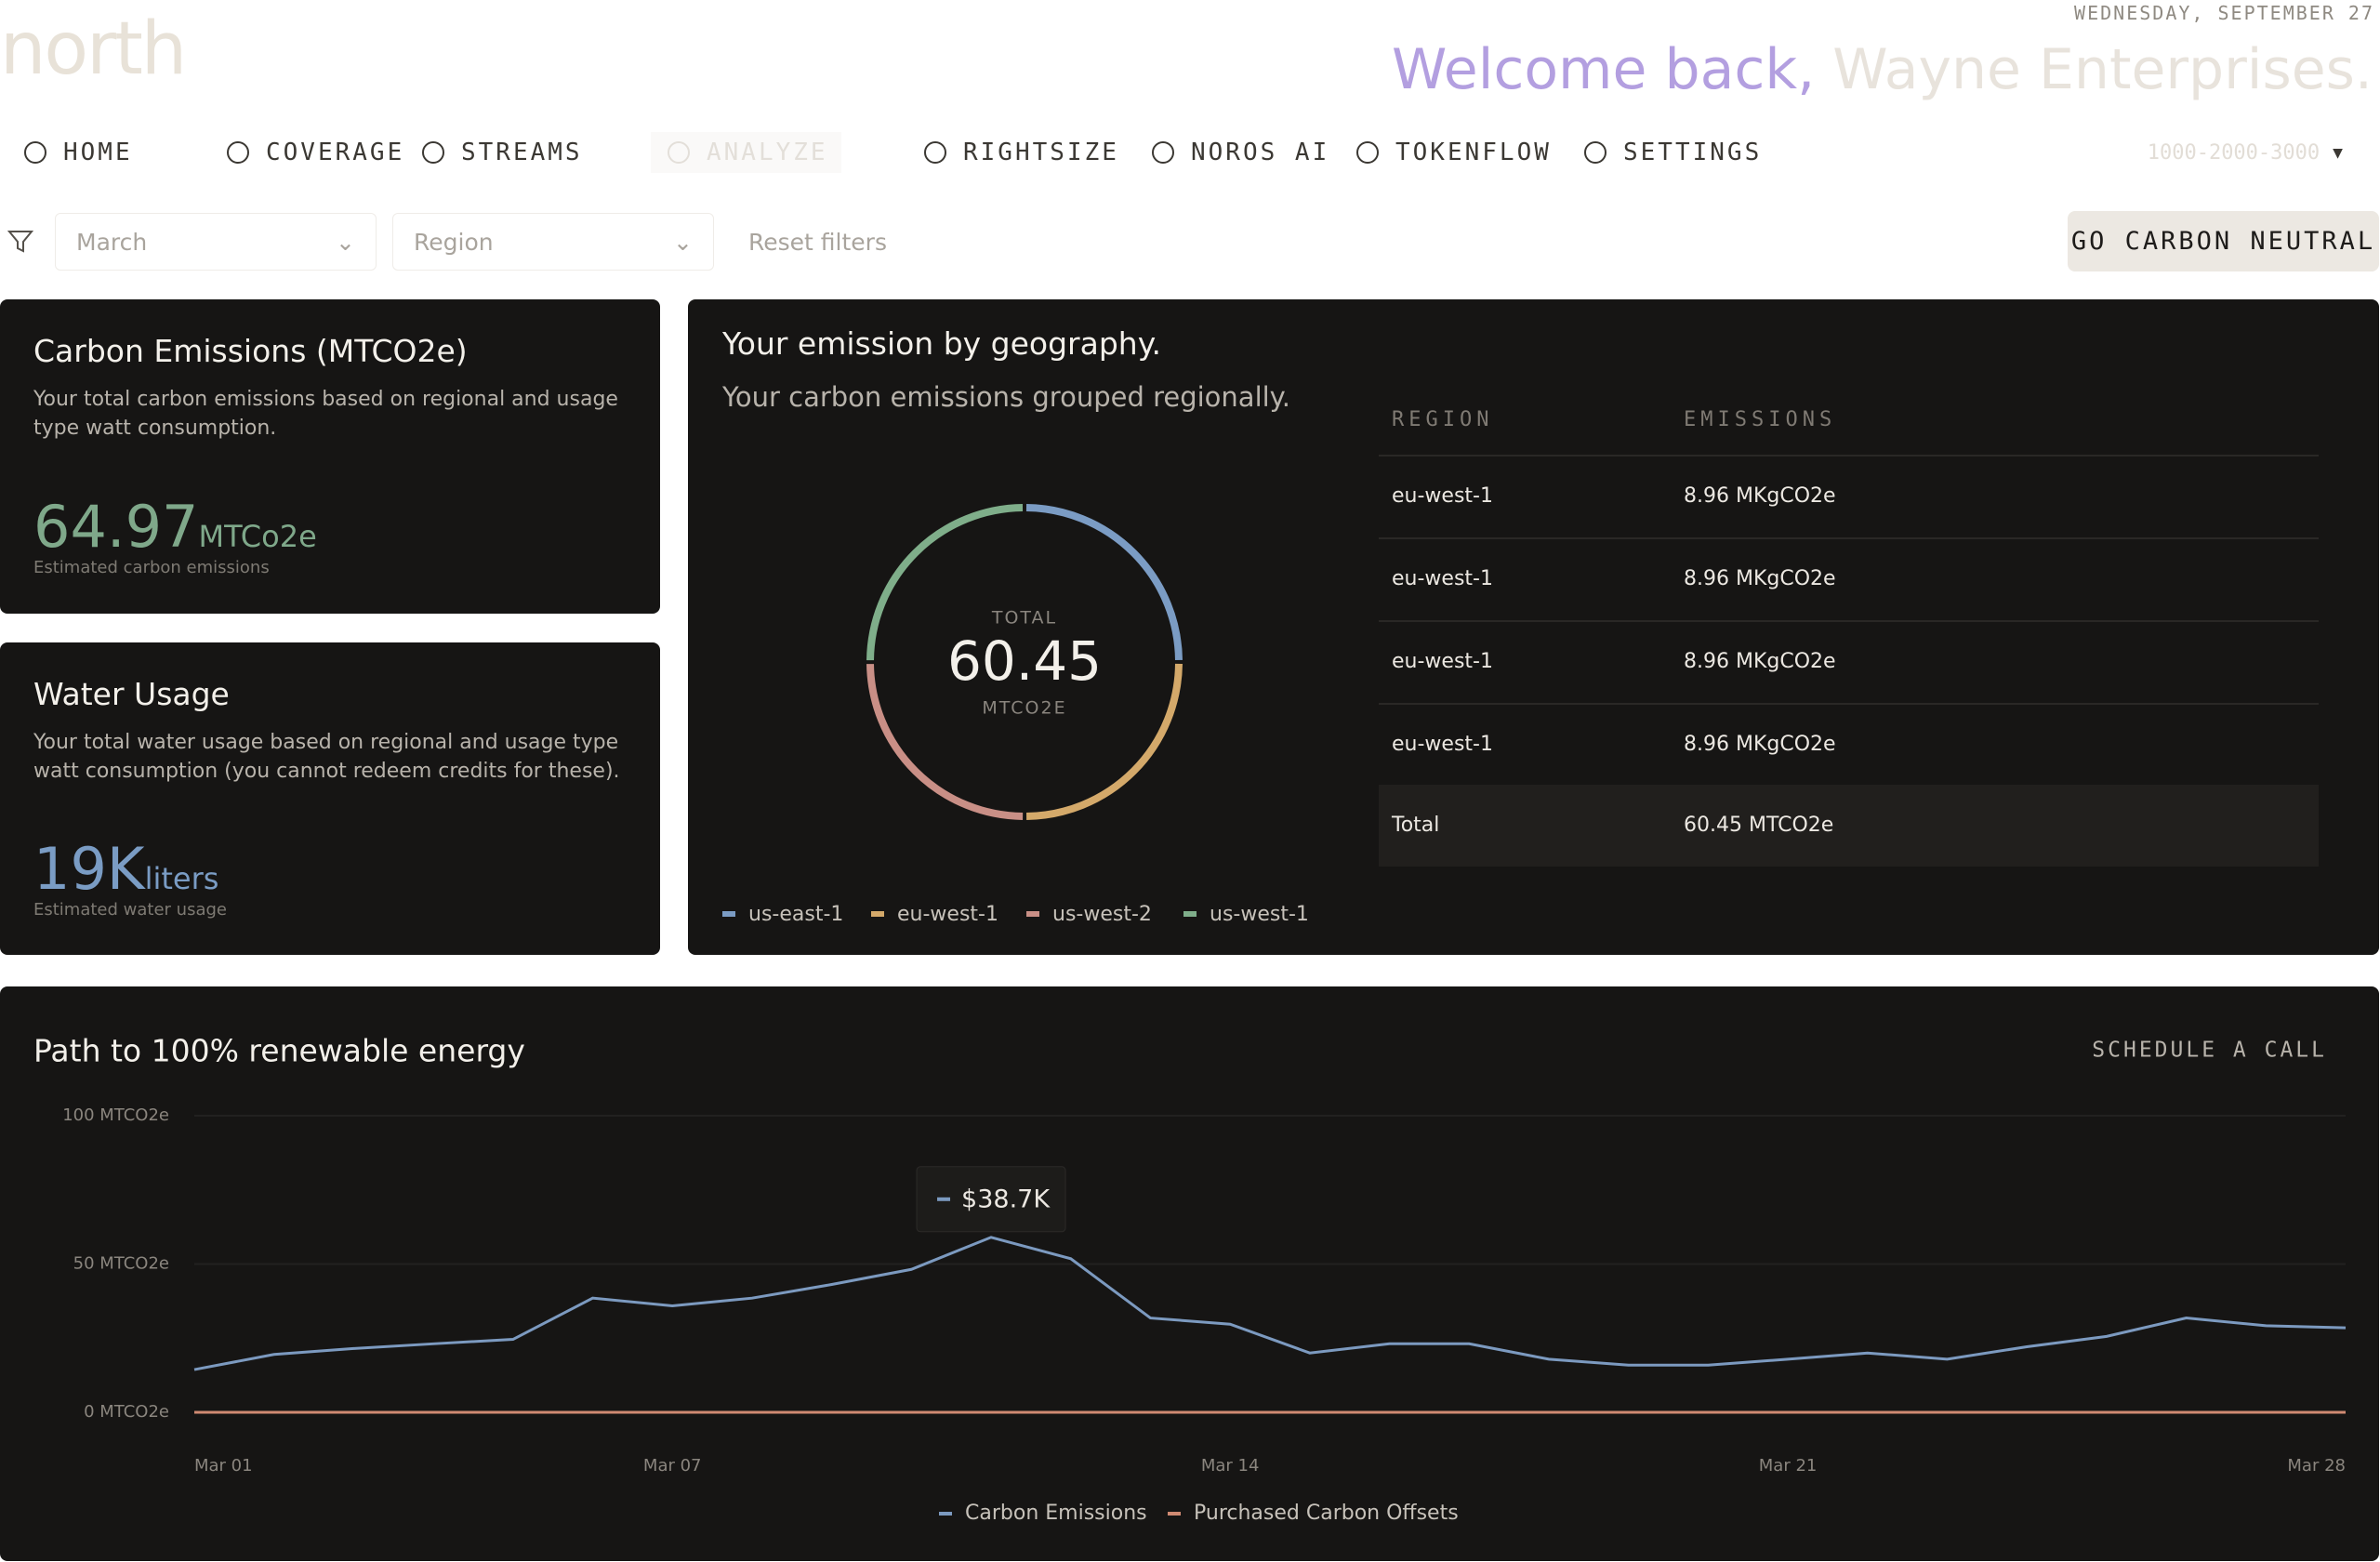  What do you see at coordinates (130, 910) in the screenshot?
I see `caption: Estimated water usage` at bounding box center [130, 910].